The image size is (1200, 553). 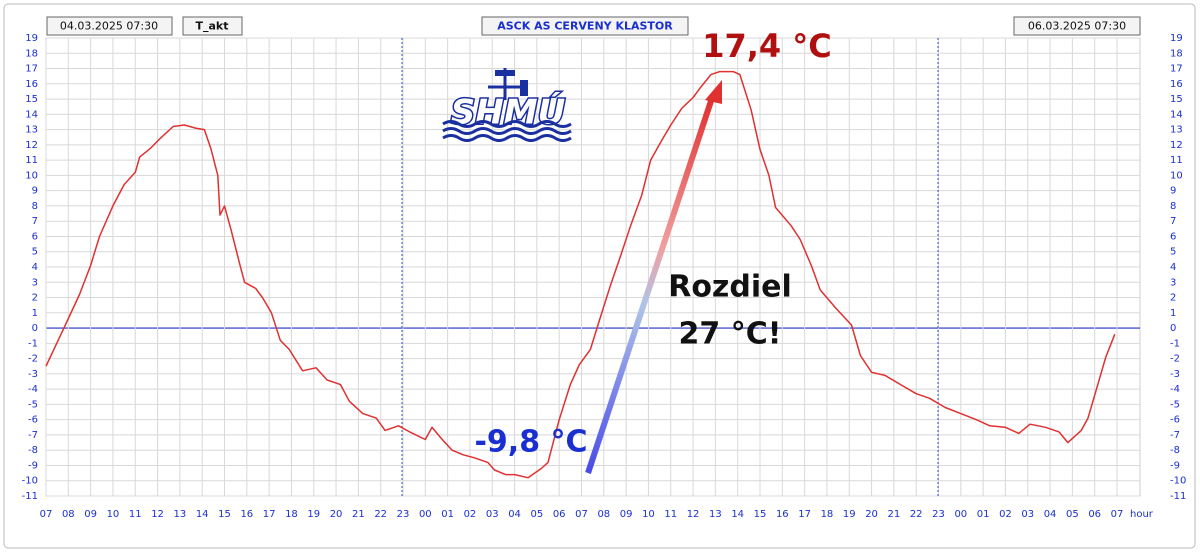 What do you see at coordinates (650, 285) in the screenshot?
I see `arrow` at bounding box center [650, 285].